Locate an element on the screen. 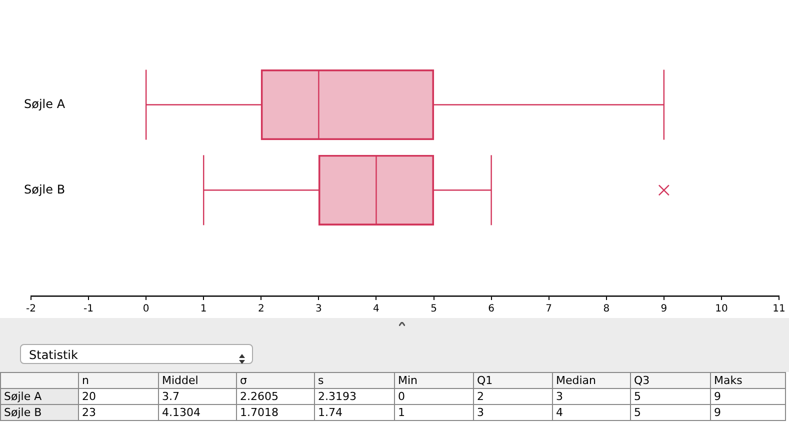 The image size is (789, 427). x-tick-label: 6 is located at coordinates (491, 309).